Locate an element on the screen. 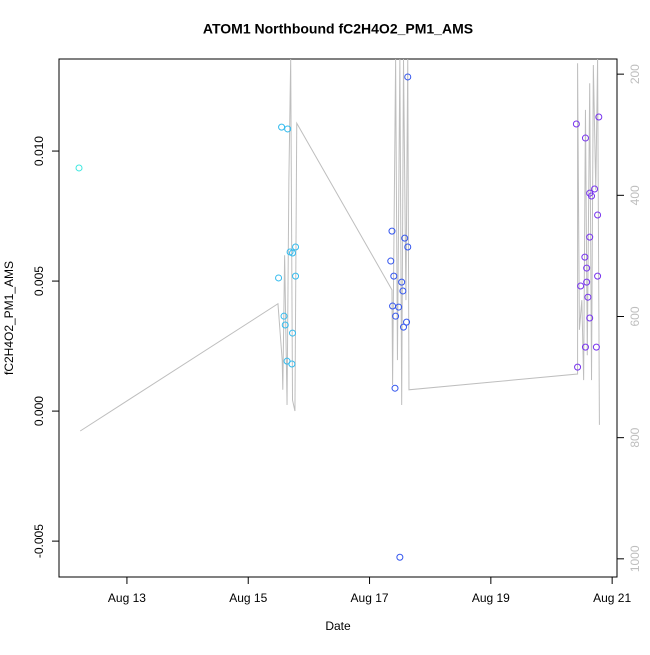 The width and height of the screenshot is (650, 655). y-axis-label: fC2H4O2_PM1_AMS is located at coordinates (9, 318).